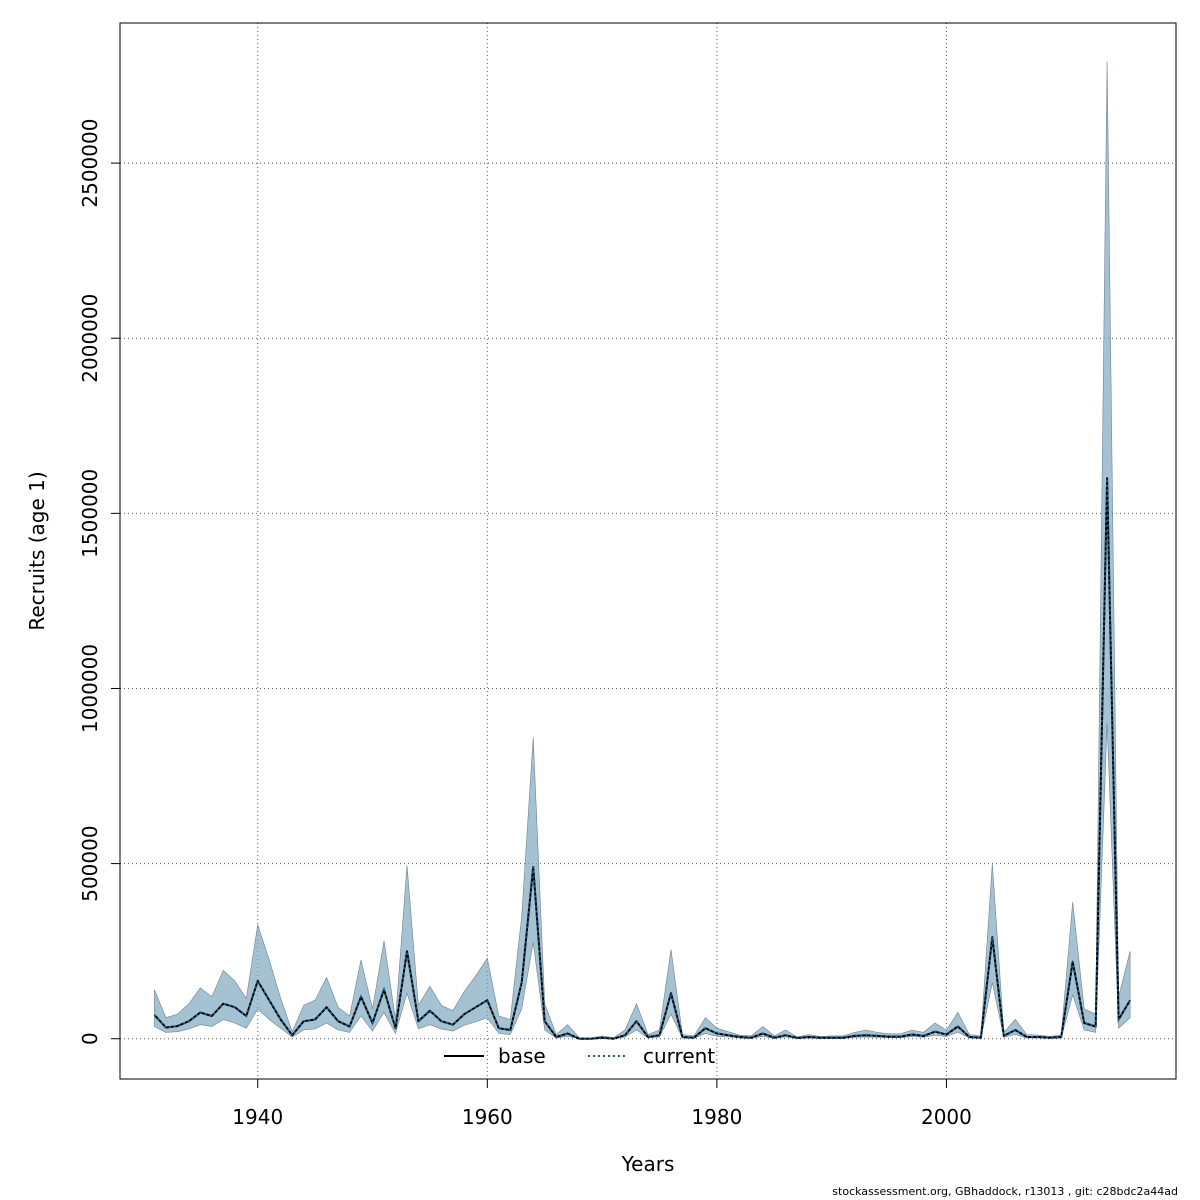 This screenshot has width=1200, height=1200. Describe the element at coordinates (716, 1117) in the screenshot. I see `x-tick-label: 1980` at that location.